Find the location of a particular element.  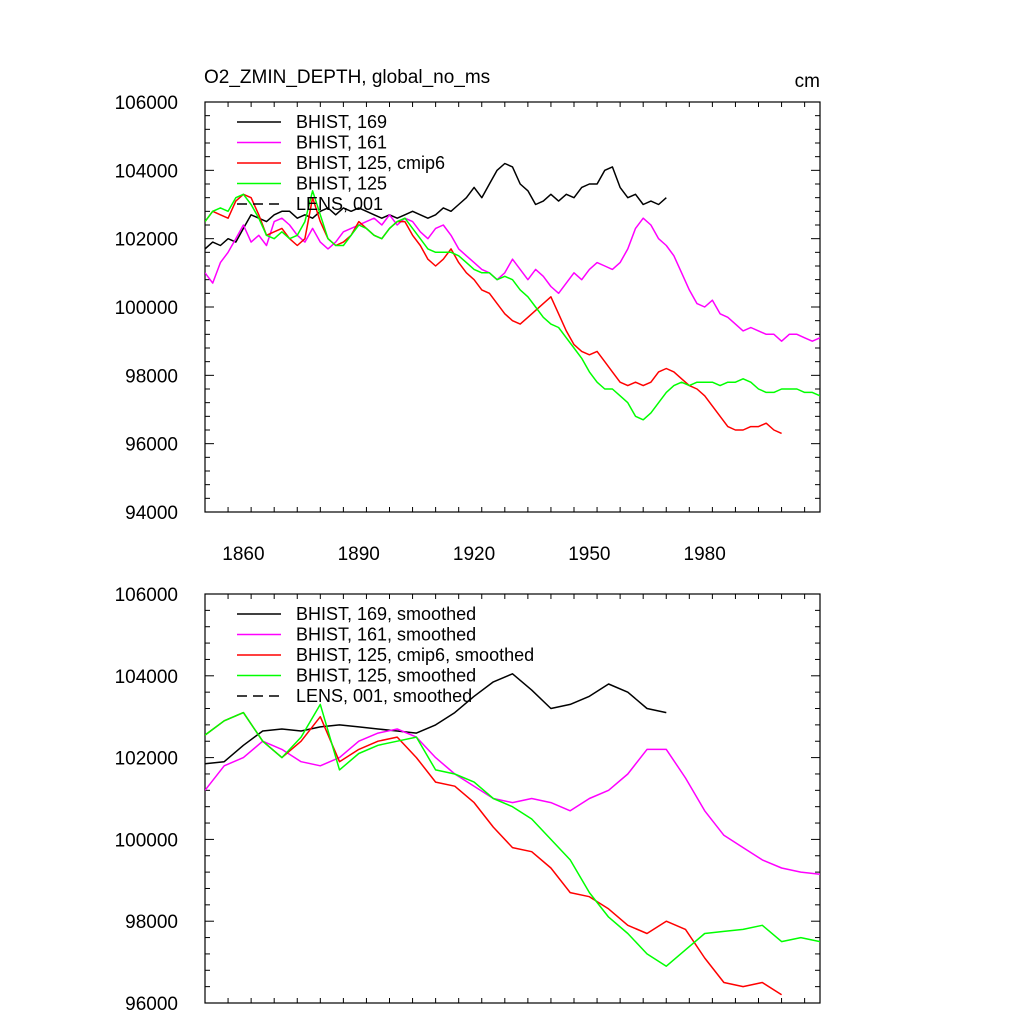

legend-label-2: BHIST, 125, cmip6, smoothed is located at coordinates (415, 655).